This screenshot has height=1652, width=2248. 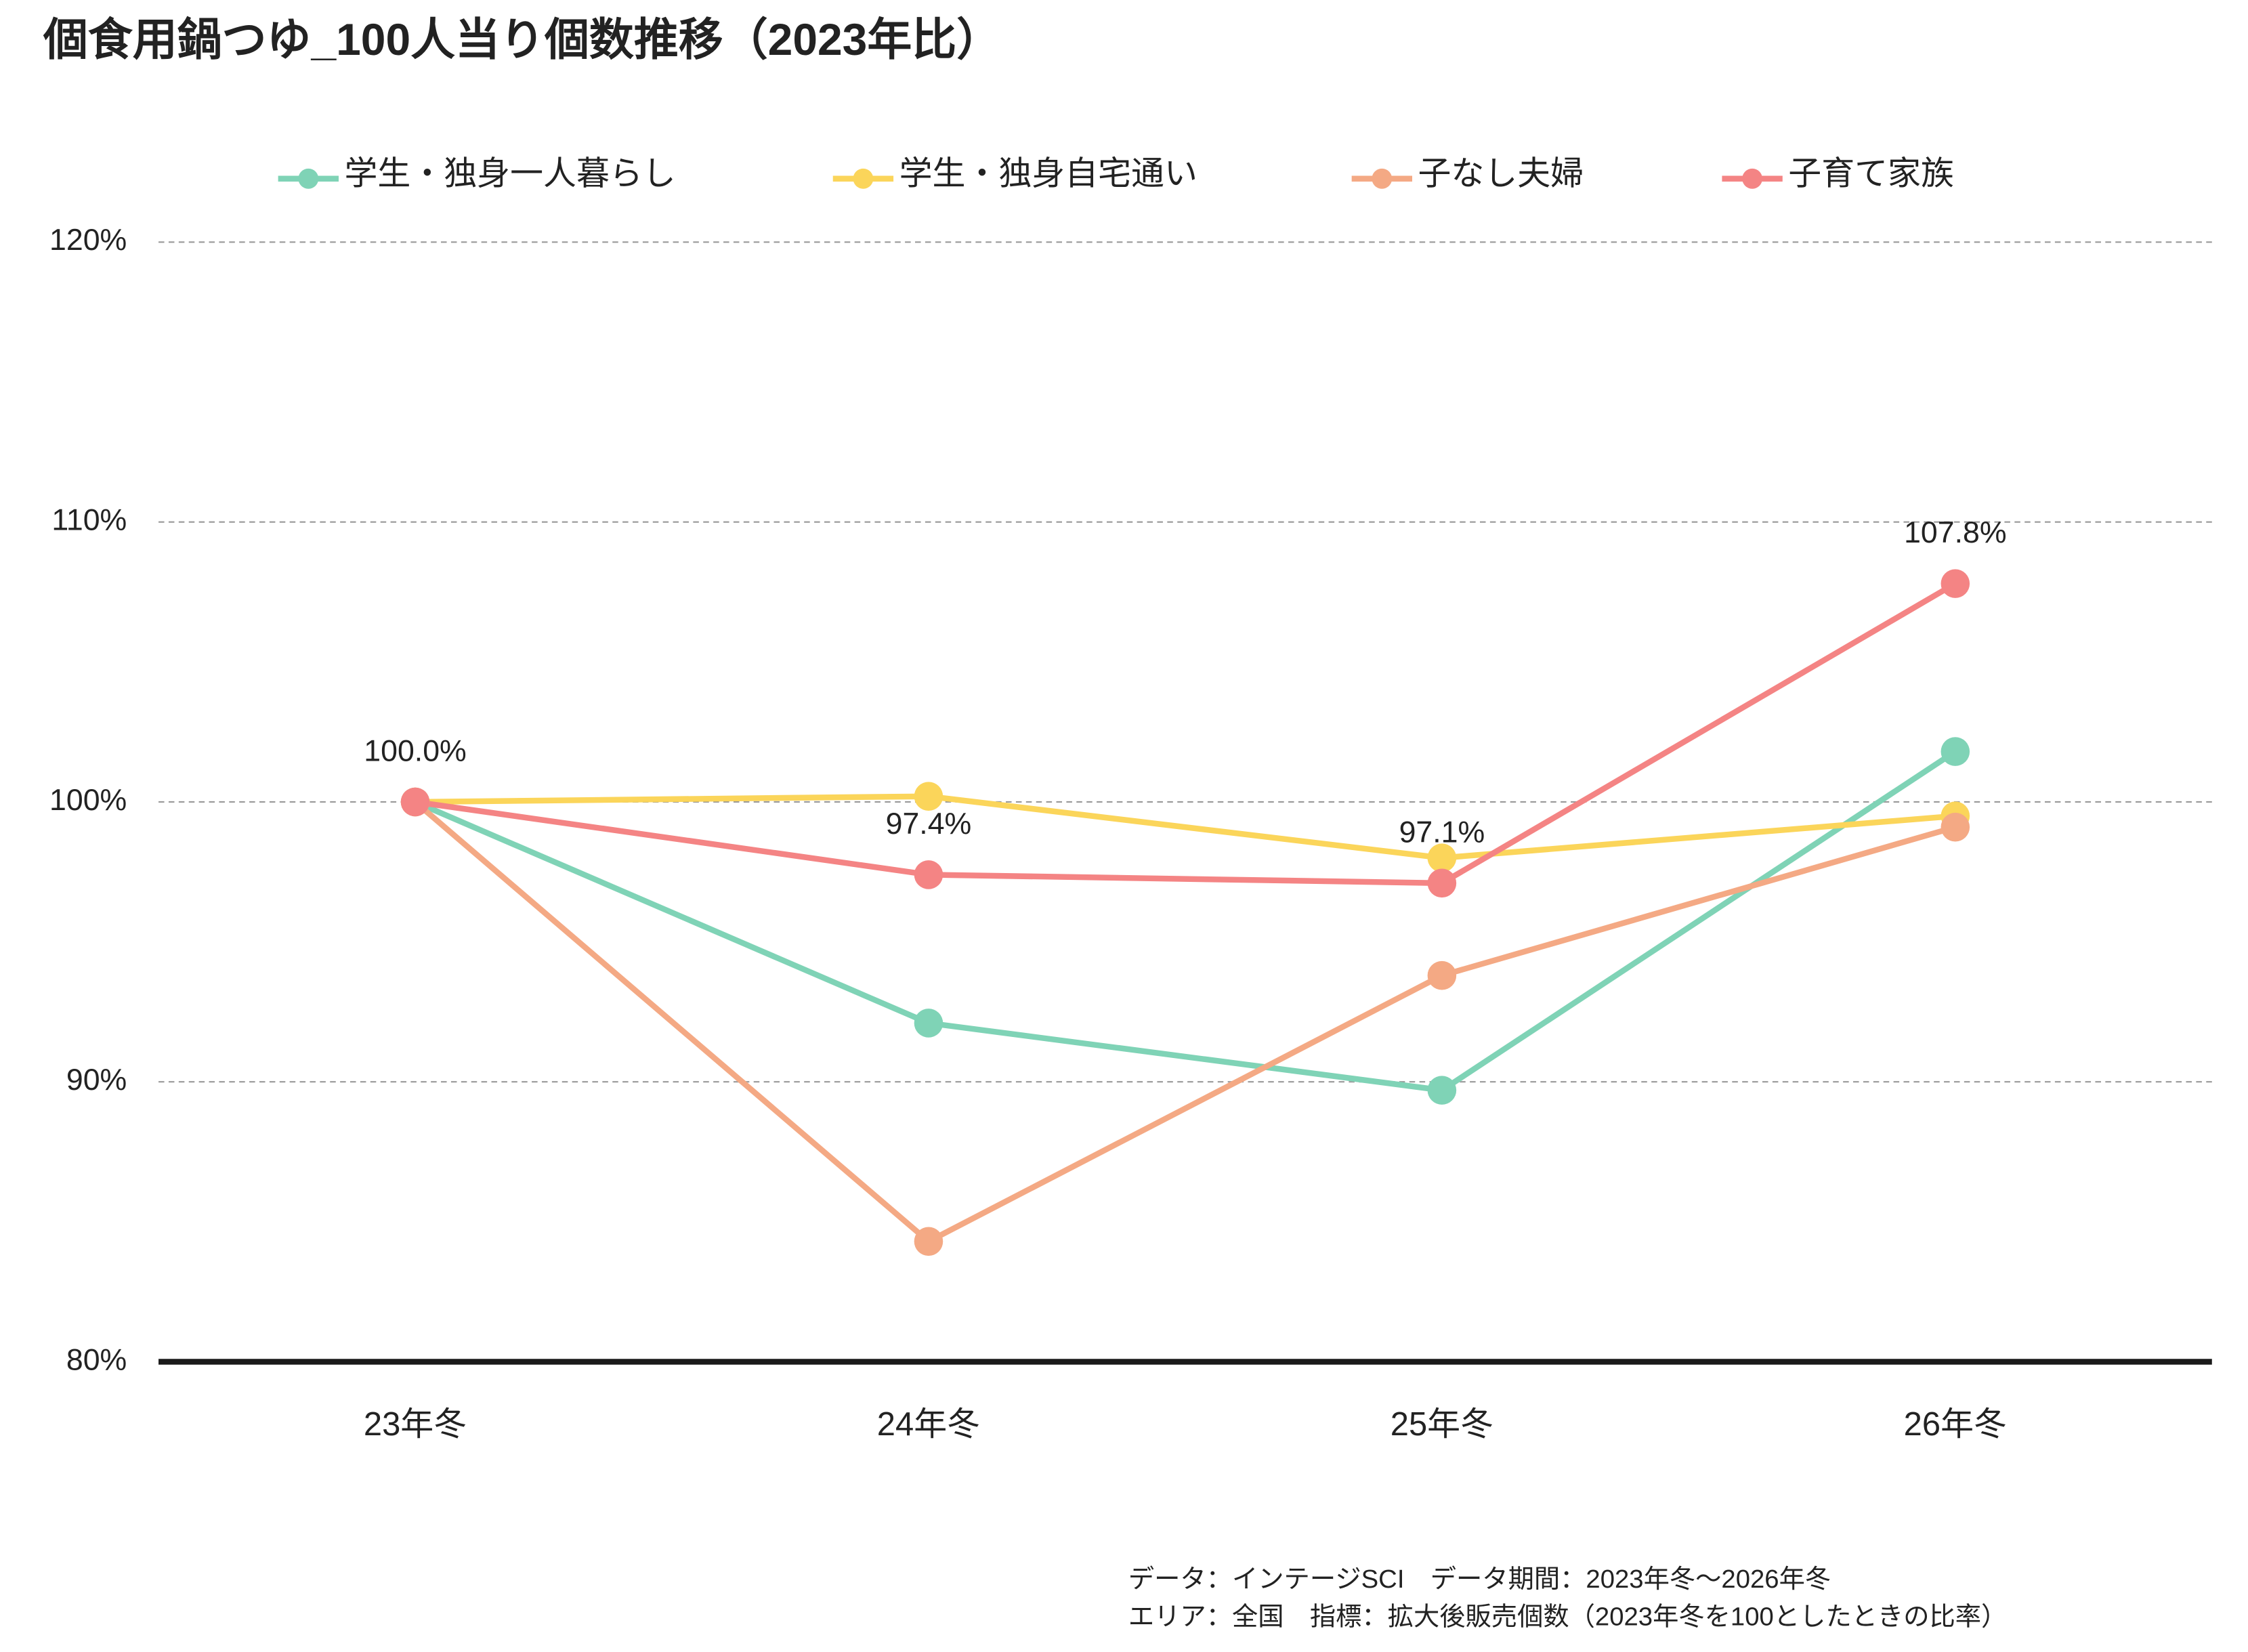 I want to click on legend-label: 学生・独身一人暮らし, so click(x=510, y=174).